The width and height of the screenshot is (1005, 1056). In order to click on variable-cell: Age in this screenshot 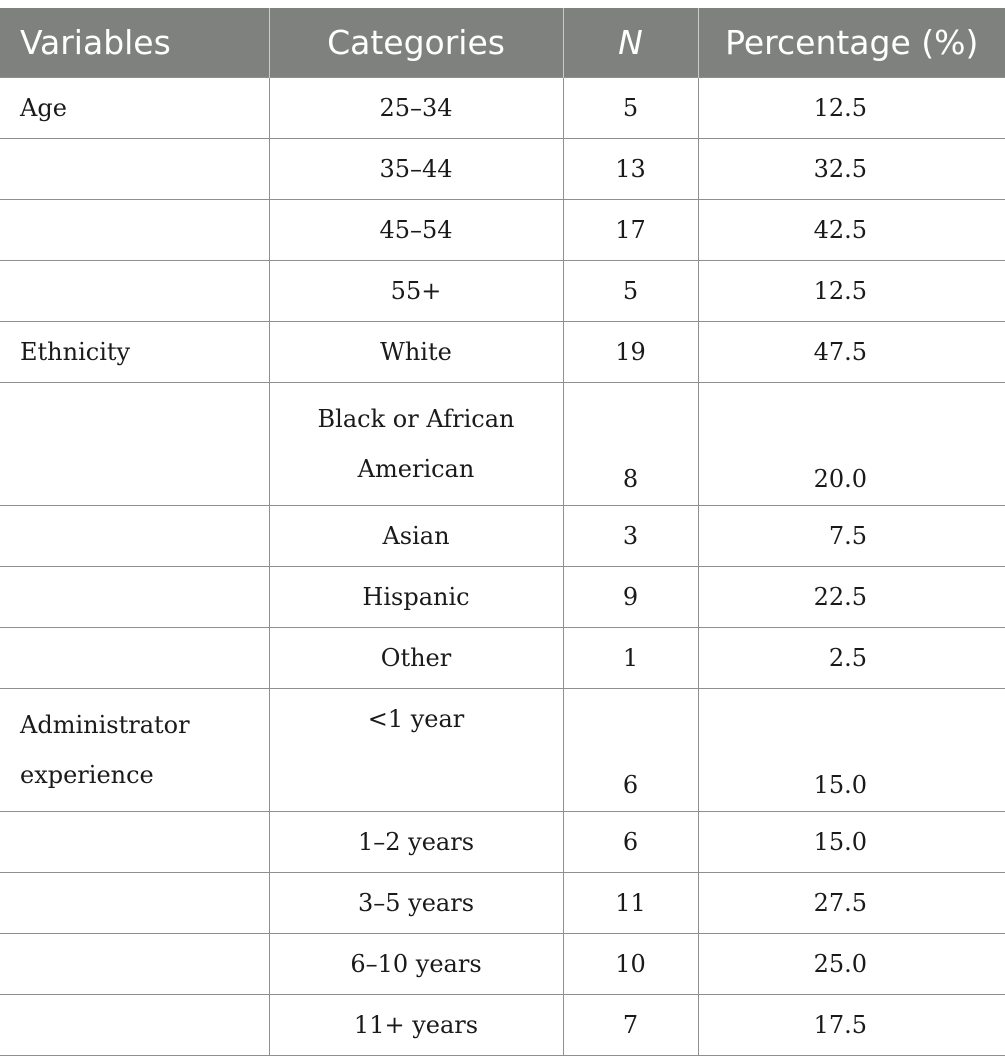, I will do `click(134, 108)`.